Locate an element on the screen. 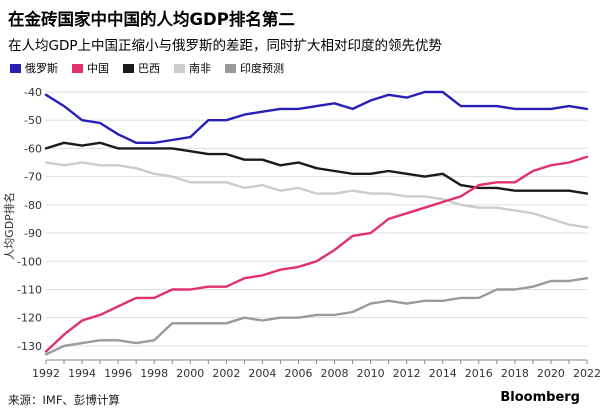 The width and height of the screenshot is (600, 413). x-tick-label: 1998 is located at coordinates (154, 373).